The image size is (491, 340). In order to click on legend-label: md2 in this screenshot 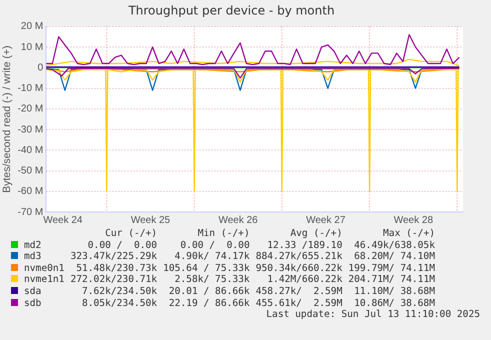, I will do `click(32, 246)`.